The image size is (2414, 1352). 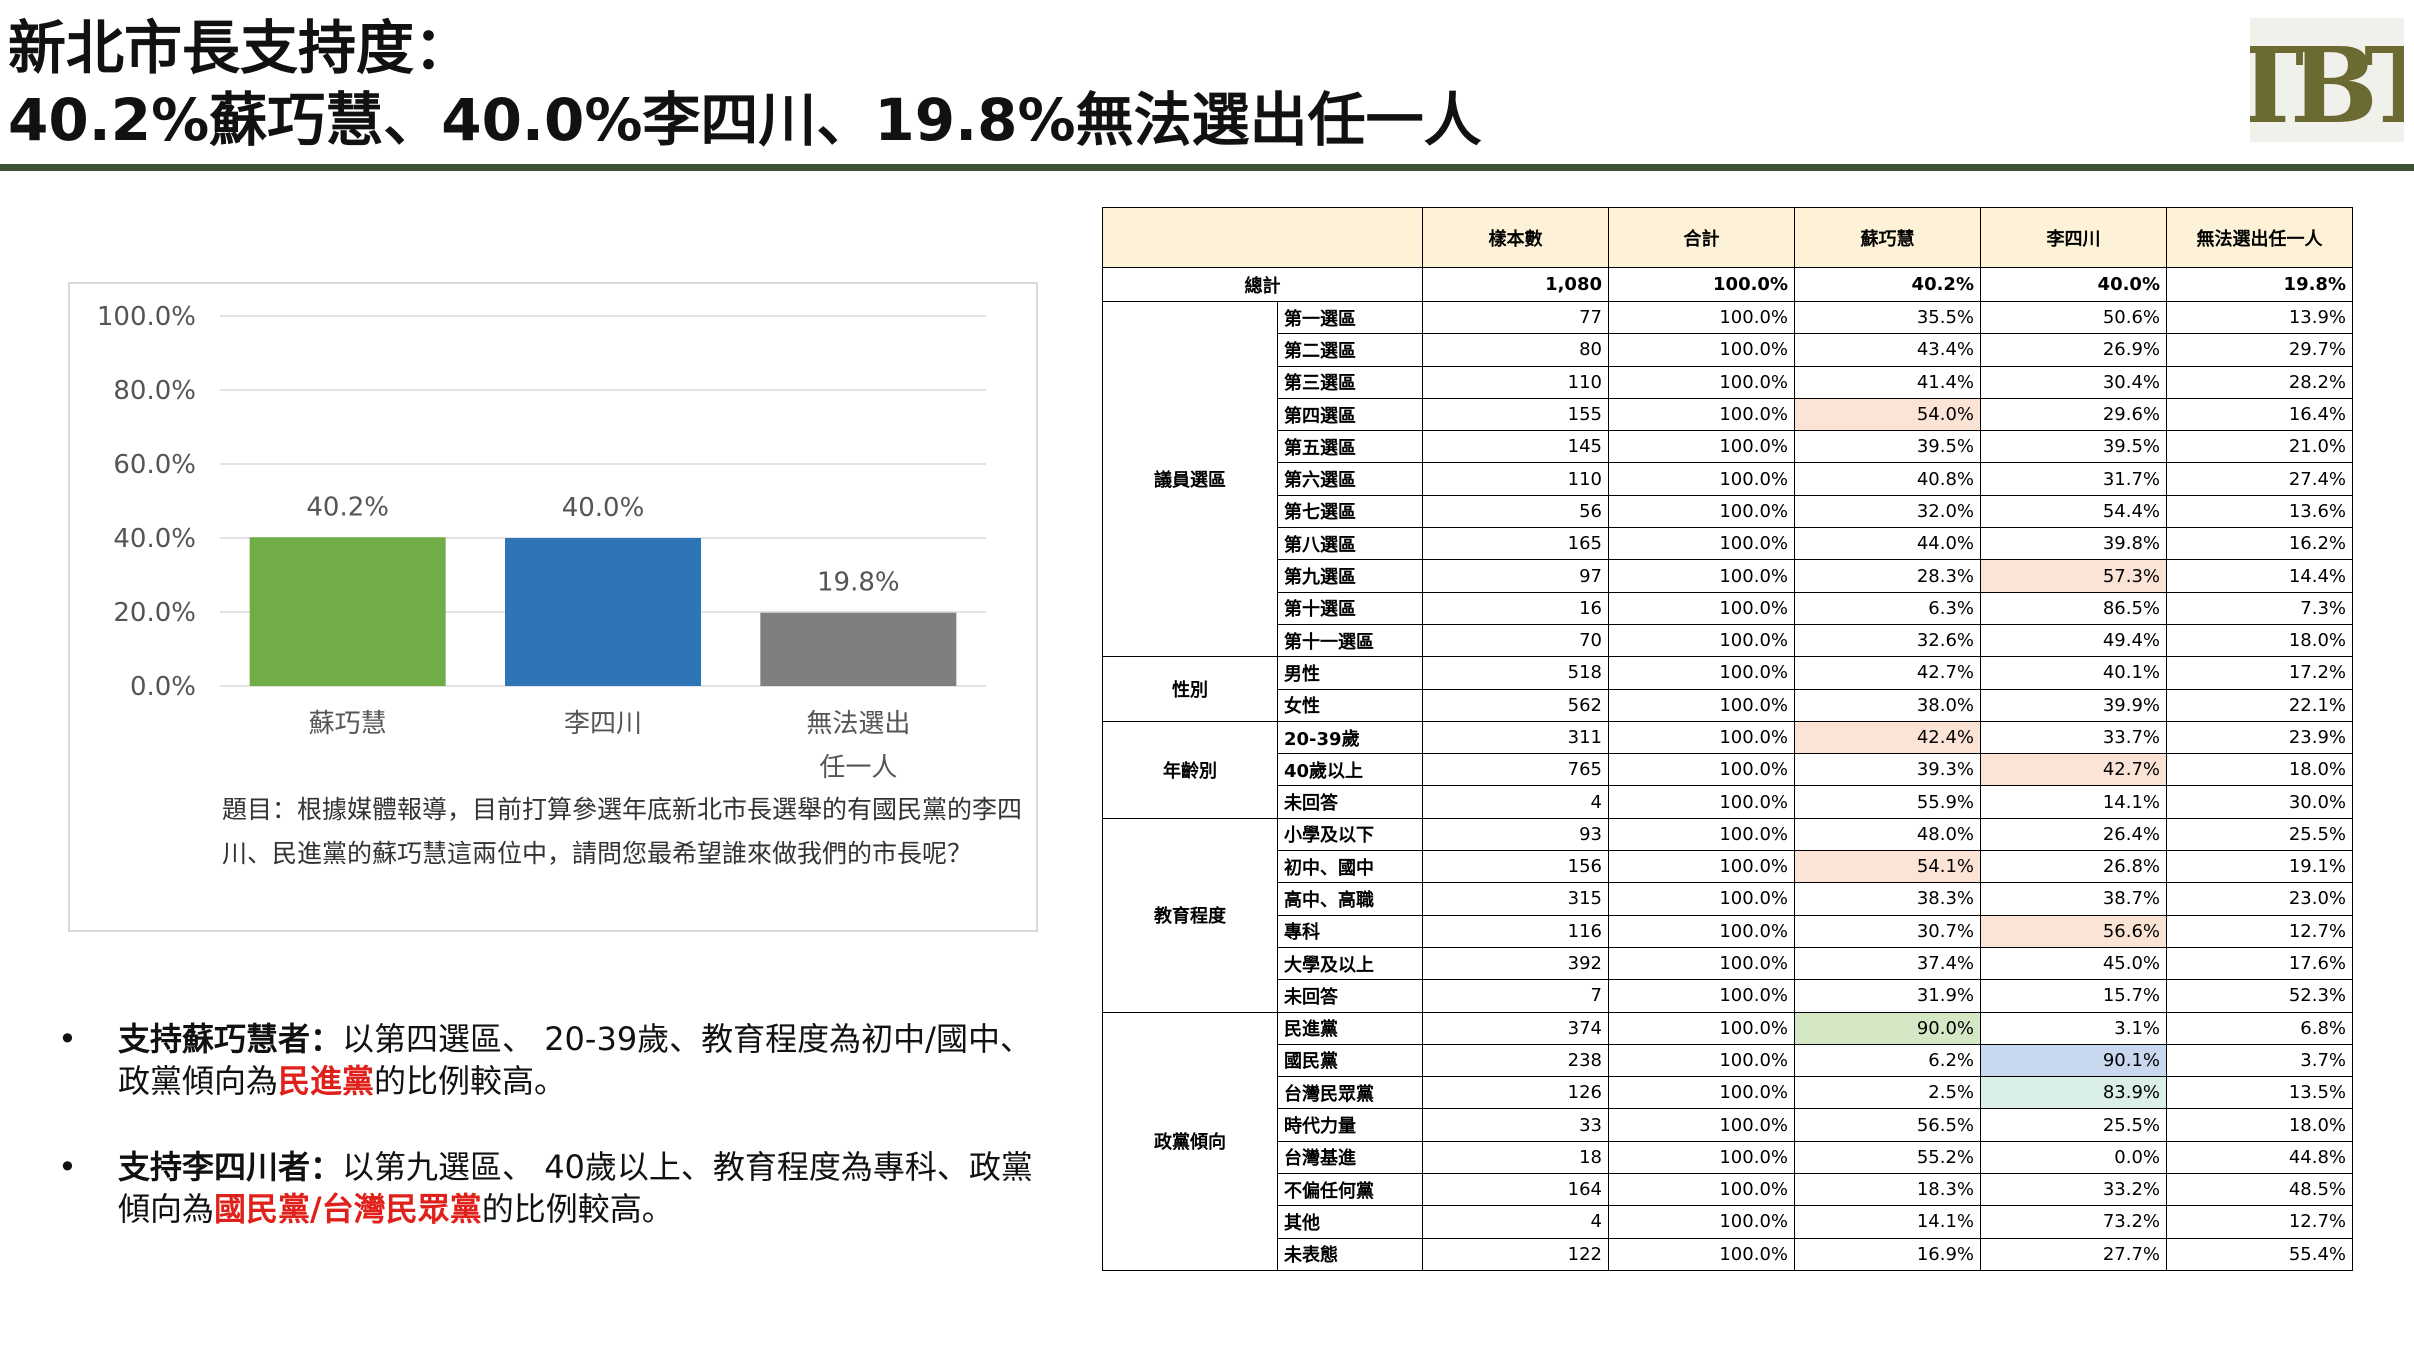 I want to click on table-cell: 33, so click(x=1515, y=1125).